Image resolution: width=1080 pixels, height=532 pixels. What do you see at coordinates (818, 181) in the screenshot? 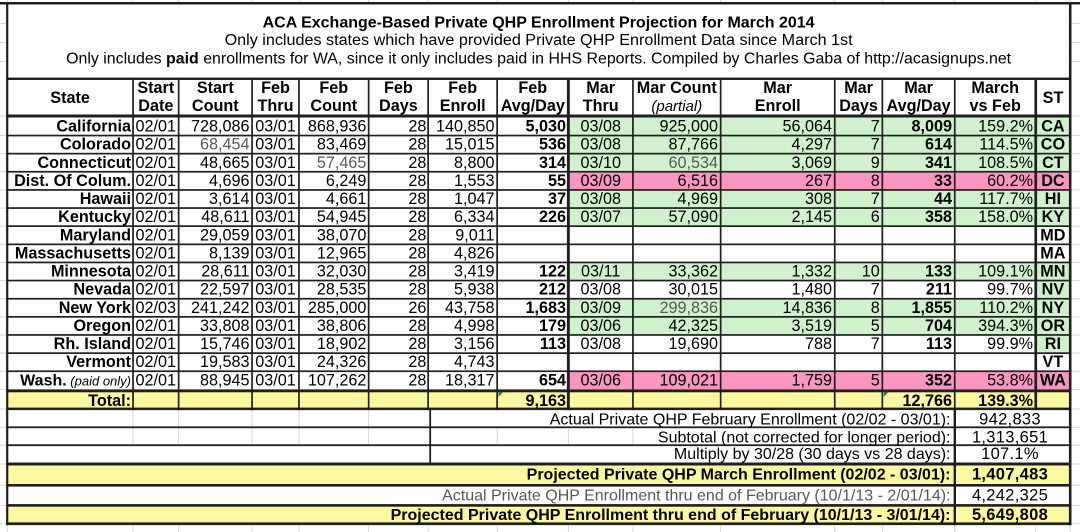
I see `svg-text: 267` at bounding box center [818, 181].